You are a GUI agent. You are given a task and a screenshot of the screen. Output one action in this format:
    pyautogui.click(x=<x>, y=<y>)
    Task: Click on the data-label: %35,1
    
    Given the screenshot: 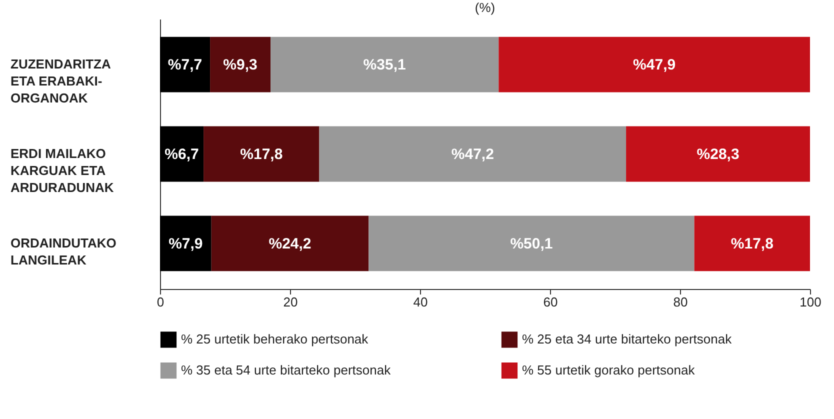 What is the action you would take?
    pyautogui.click(x=384, y=65)
    